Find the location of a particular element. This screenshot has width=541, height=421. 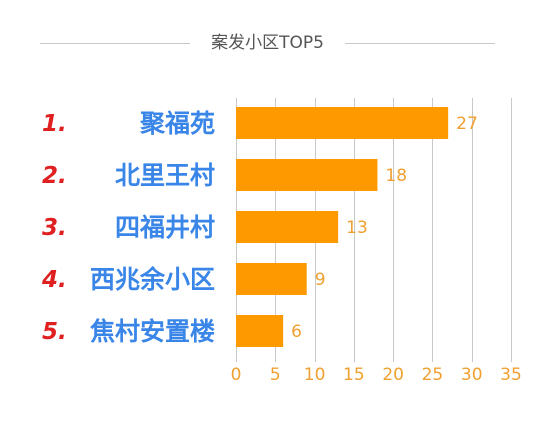

x-tick-label: 35 is located at coordinates (511, 375).